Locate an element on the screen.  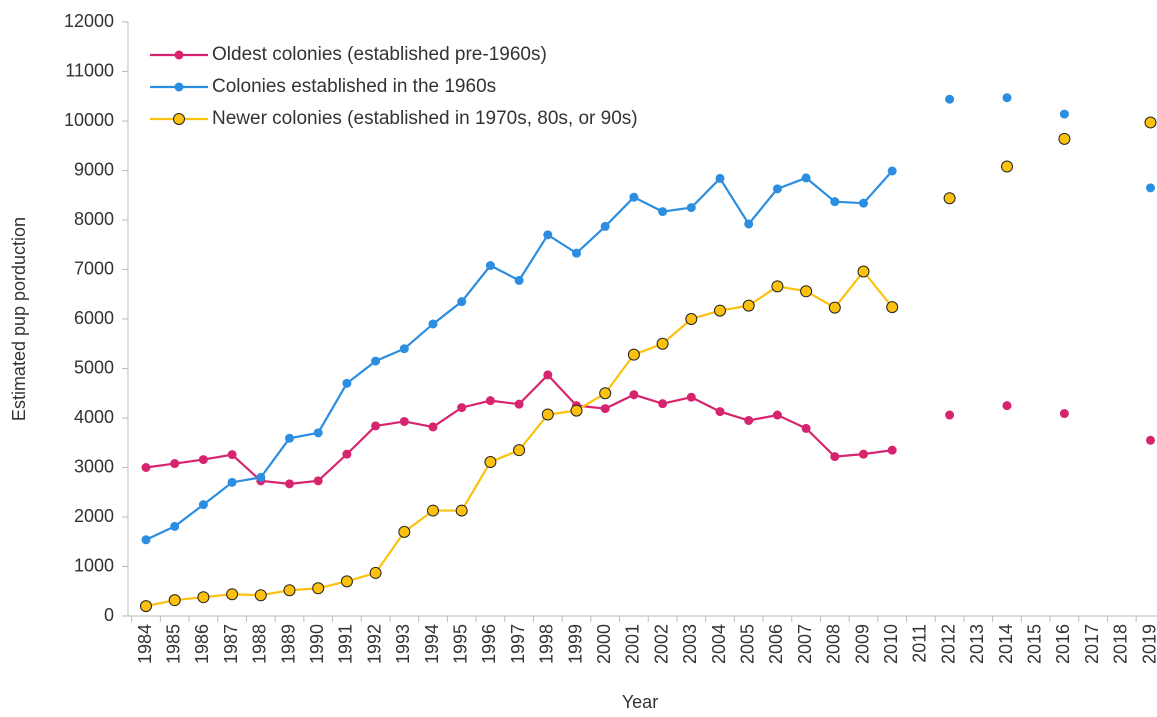
x-tick-label: 2002 is located at coordinates (661, 644).